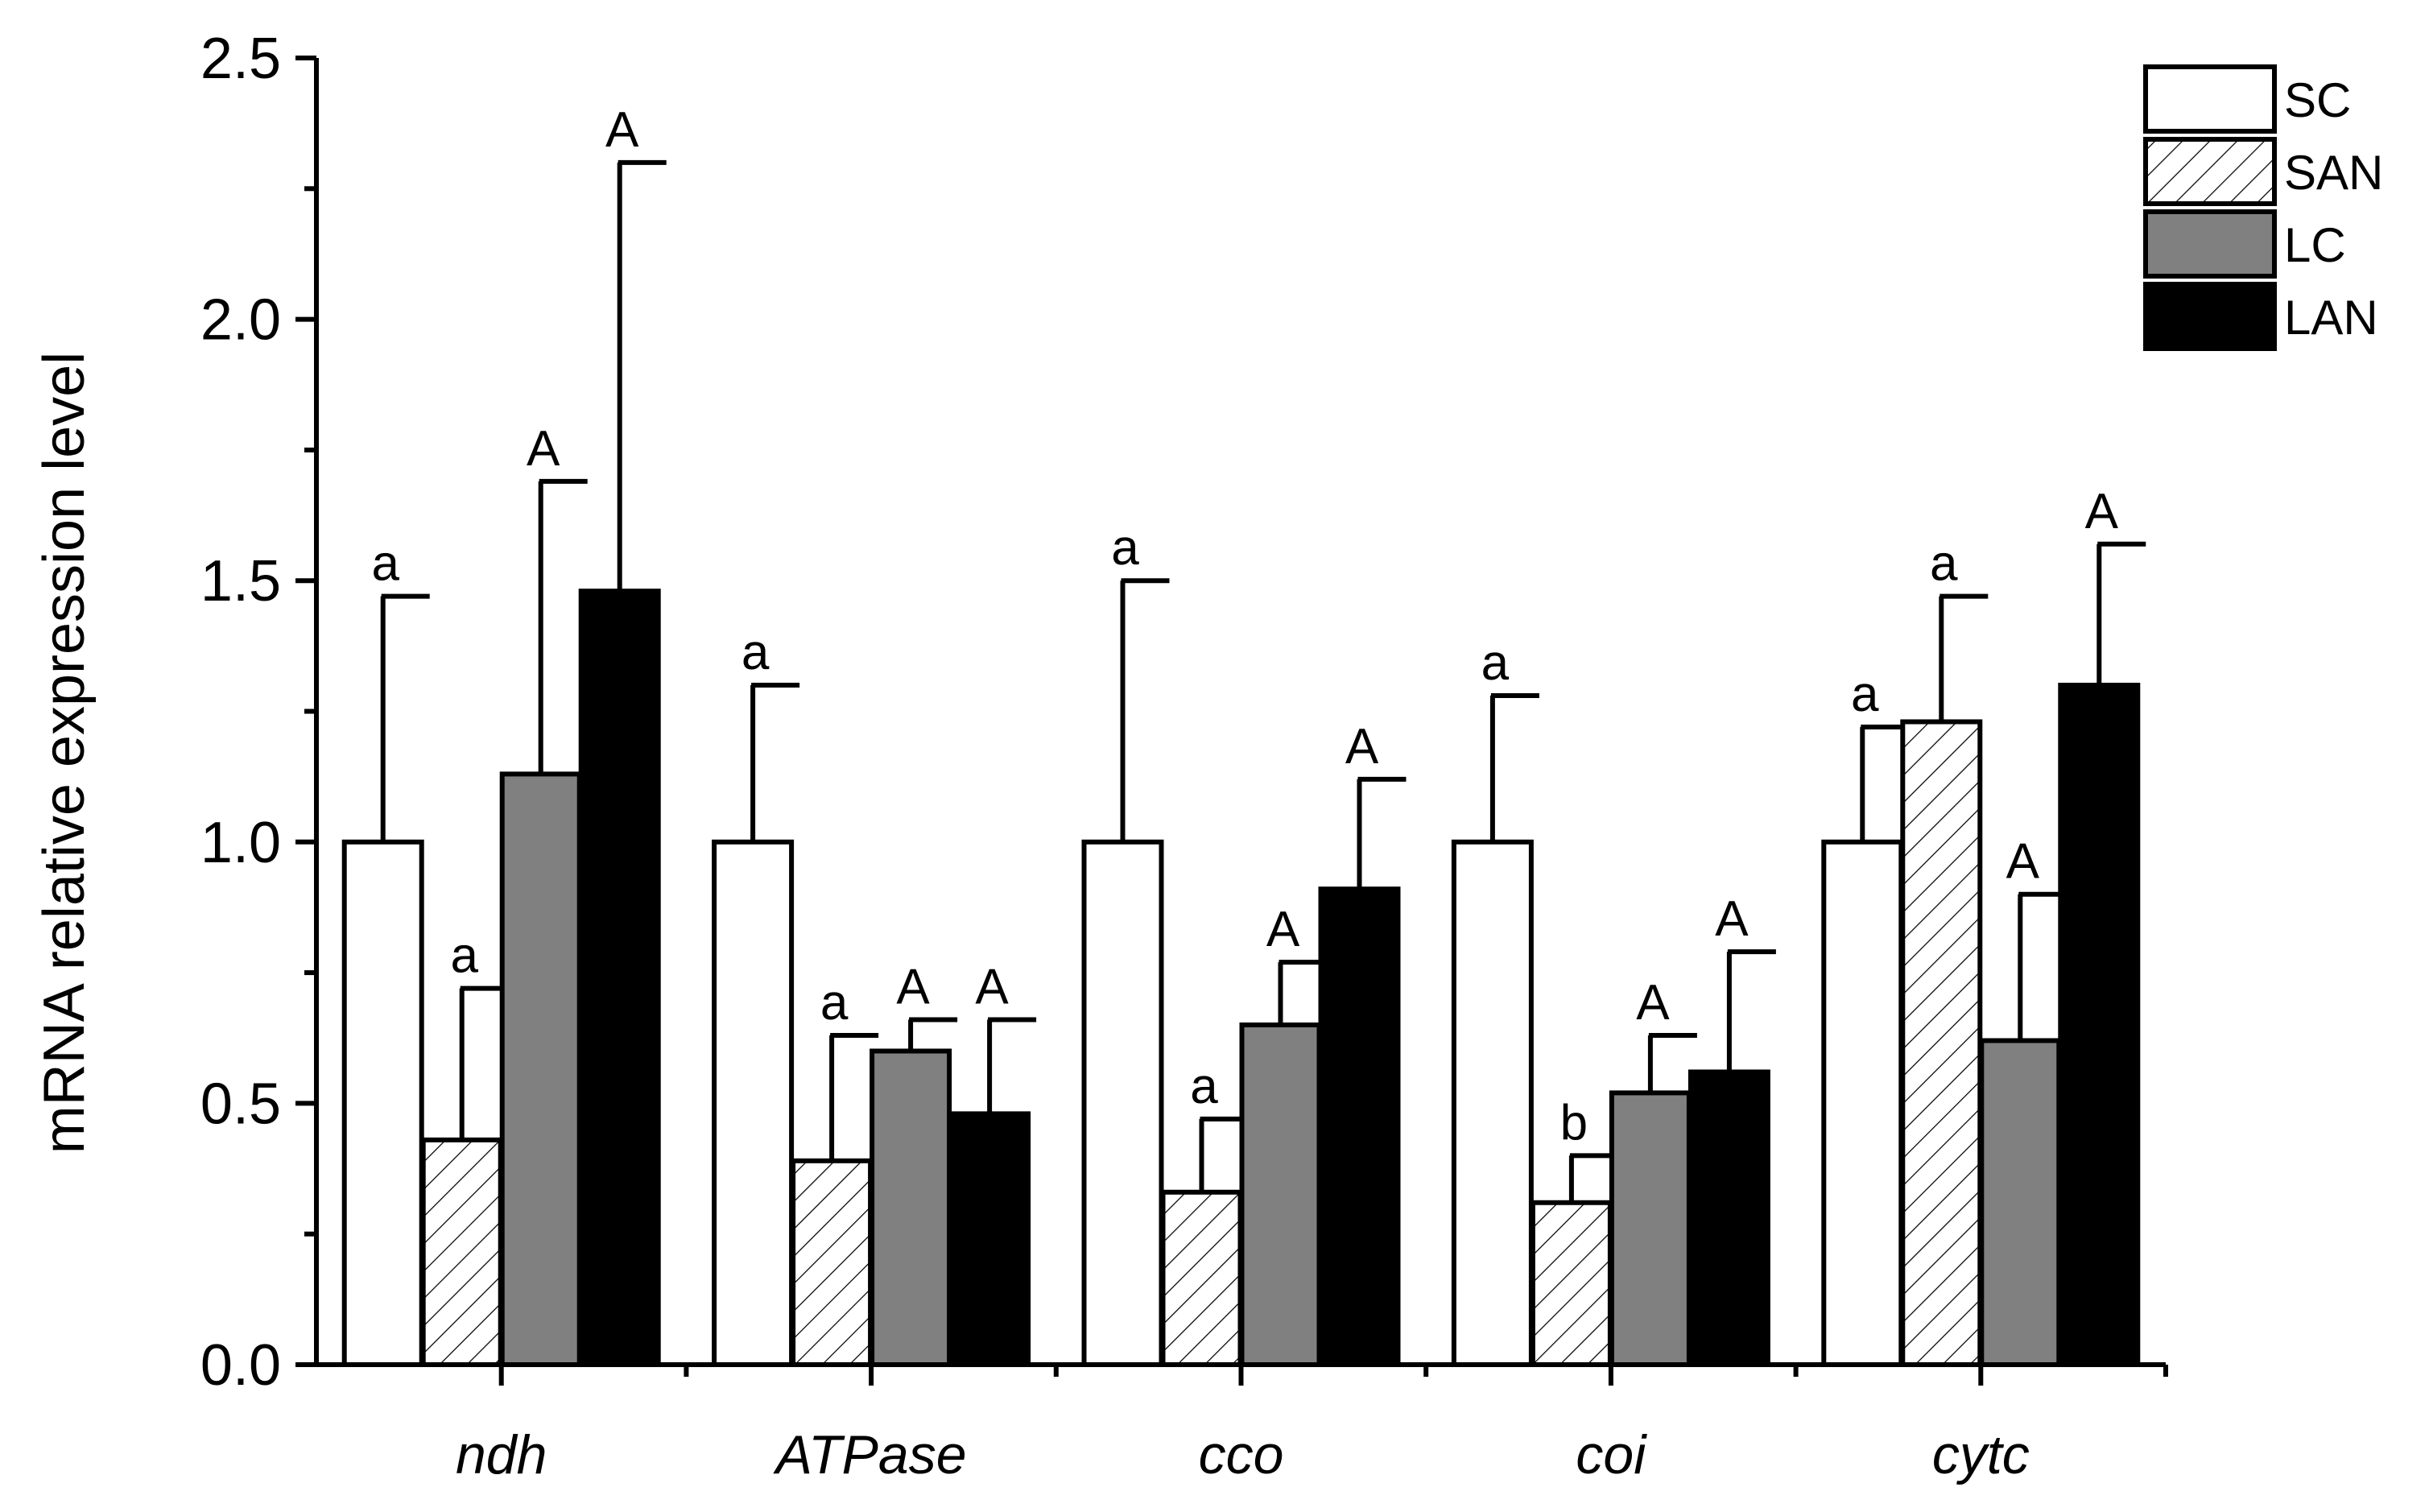 The image size is (2429, 1512). Describe the element at coordinates (1611, 1454) in the screenshot. I see `x-tick-label-coi: coi` at that location.